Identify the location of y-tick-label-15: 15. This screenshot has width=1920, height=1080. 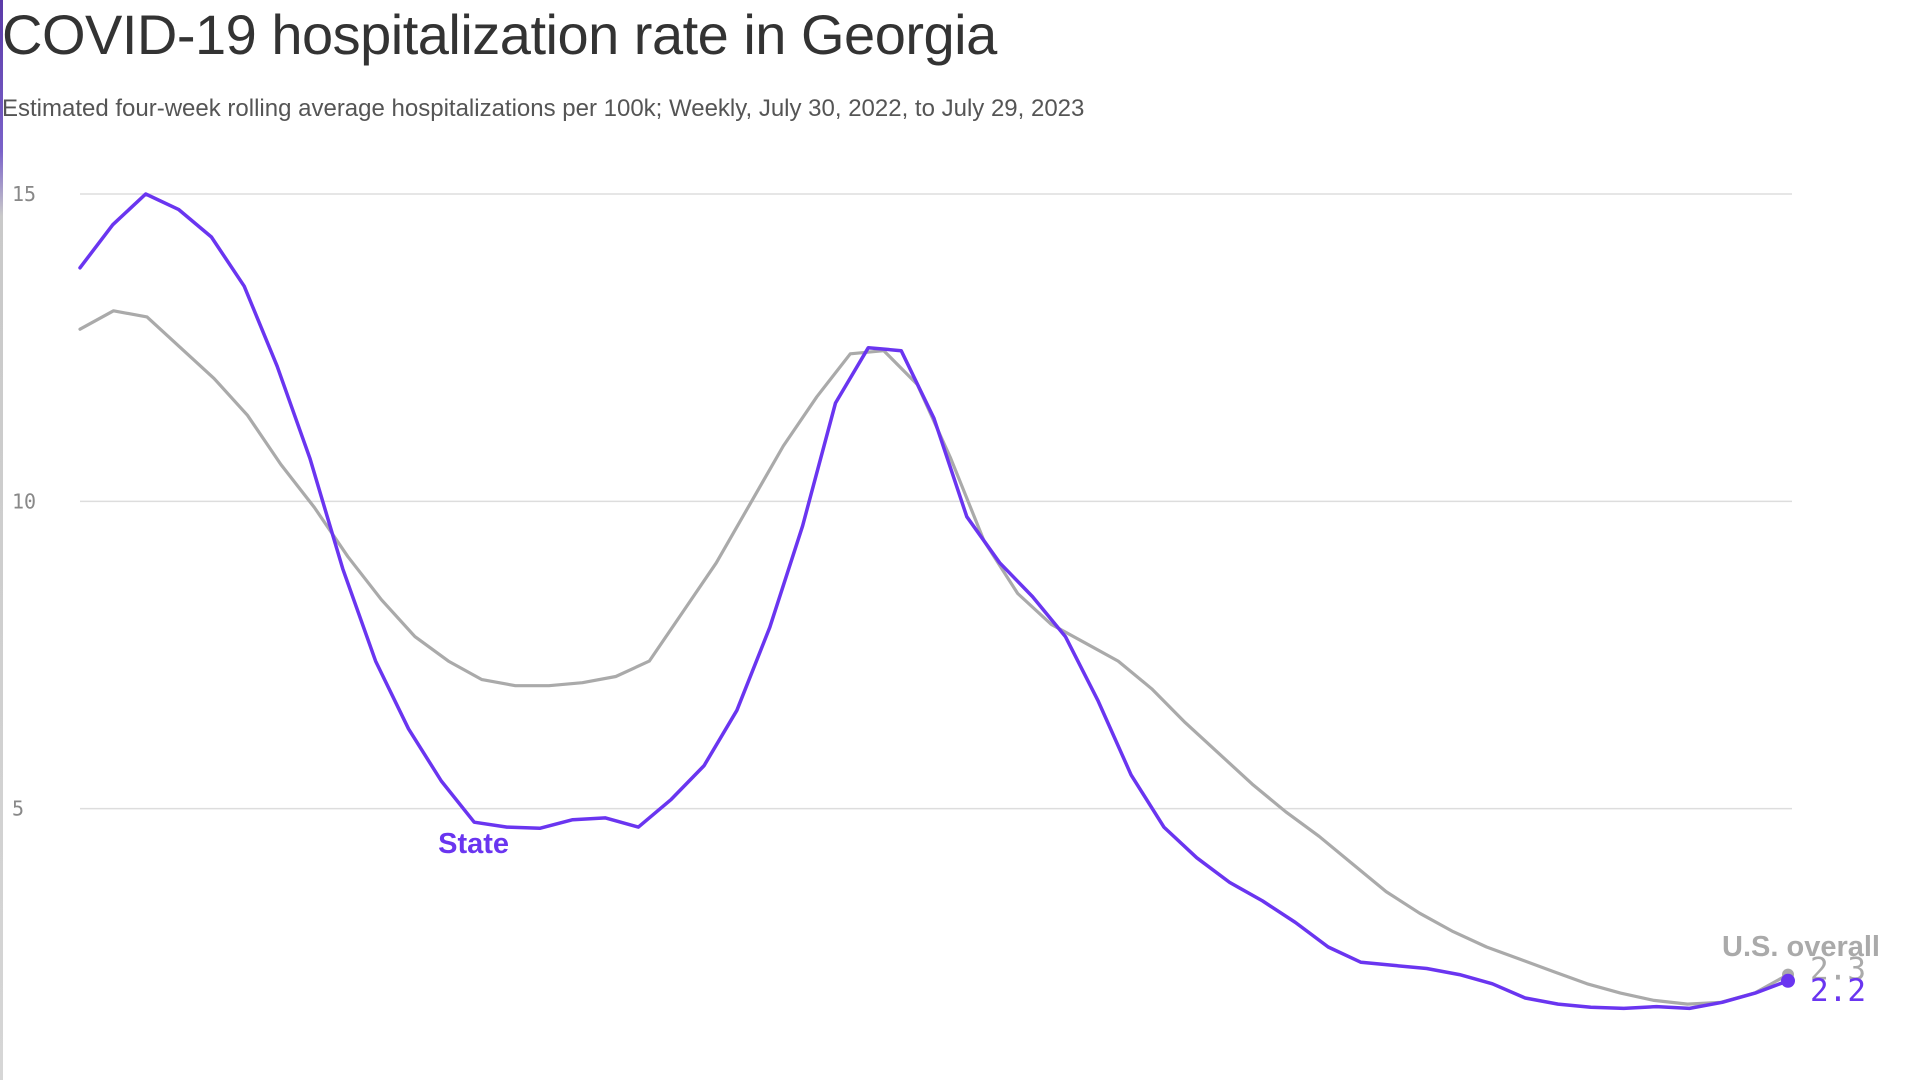
(24, 194).